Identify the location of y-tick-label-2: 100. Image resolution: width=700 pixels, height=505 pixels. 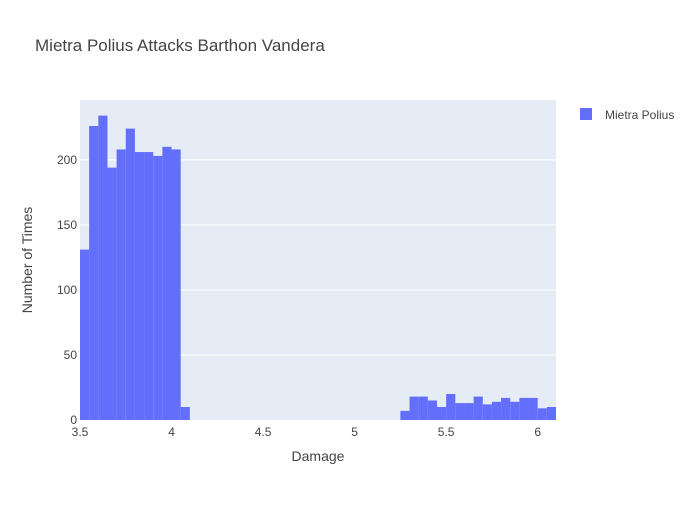
(67, 290).